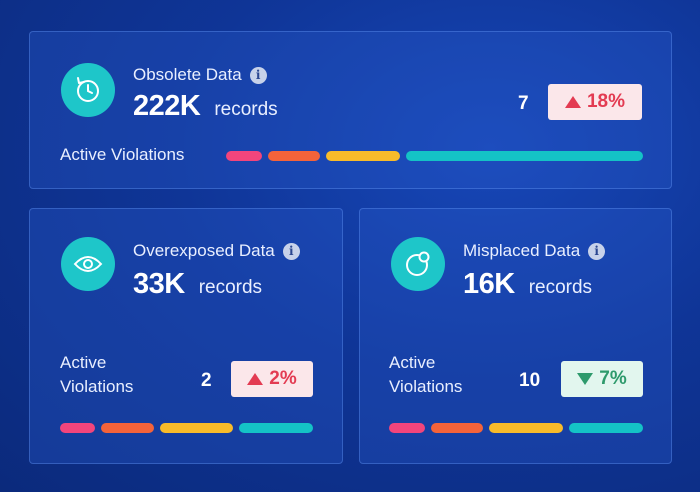 This screenshot has height=492, width=700. What do you see at coordinates (216, 251) in the screenshot?
I see `card-title: Overexposed Data i` at bounding box center [216, 251].